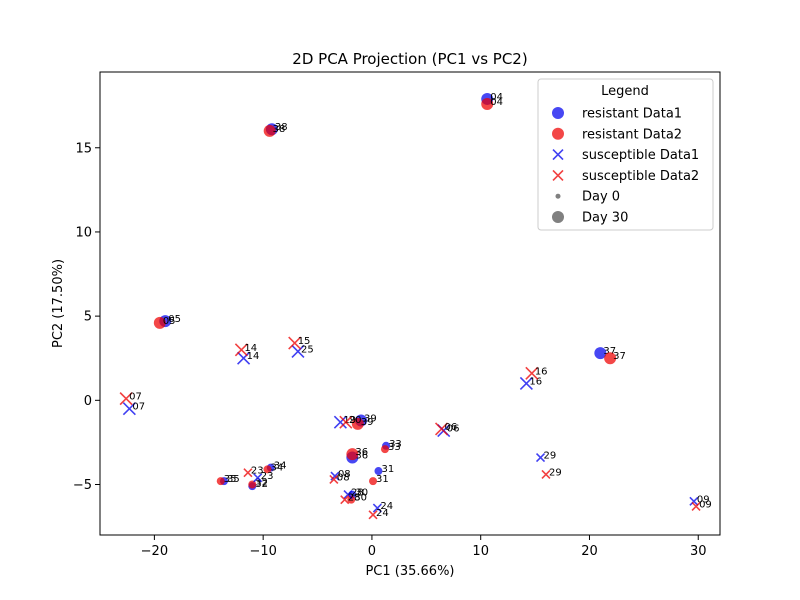  Describe the element at coordinates (424, 547) in the screenshot. I see `x-axis: −20 −10 0 10 20 30` at that location.